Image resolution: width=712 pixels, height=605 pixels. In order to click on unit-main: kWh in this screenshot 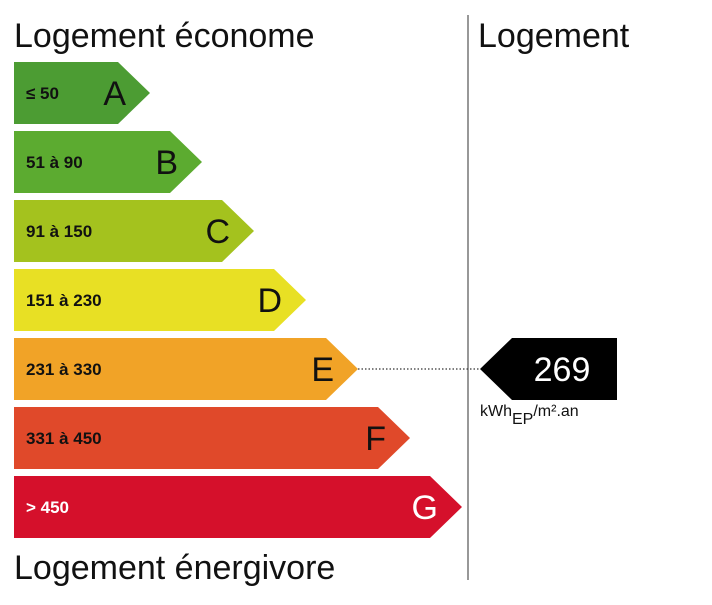, I will do `click(496, 411)`.